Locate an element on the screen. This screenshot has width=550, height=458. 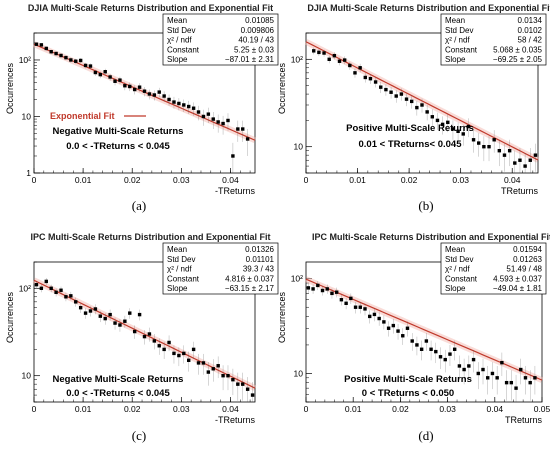
annotation-line-2: 0.0 < -TReturns < 0.045 is located at coordinates (118, 146).